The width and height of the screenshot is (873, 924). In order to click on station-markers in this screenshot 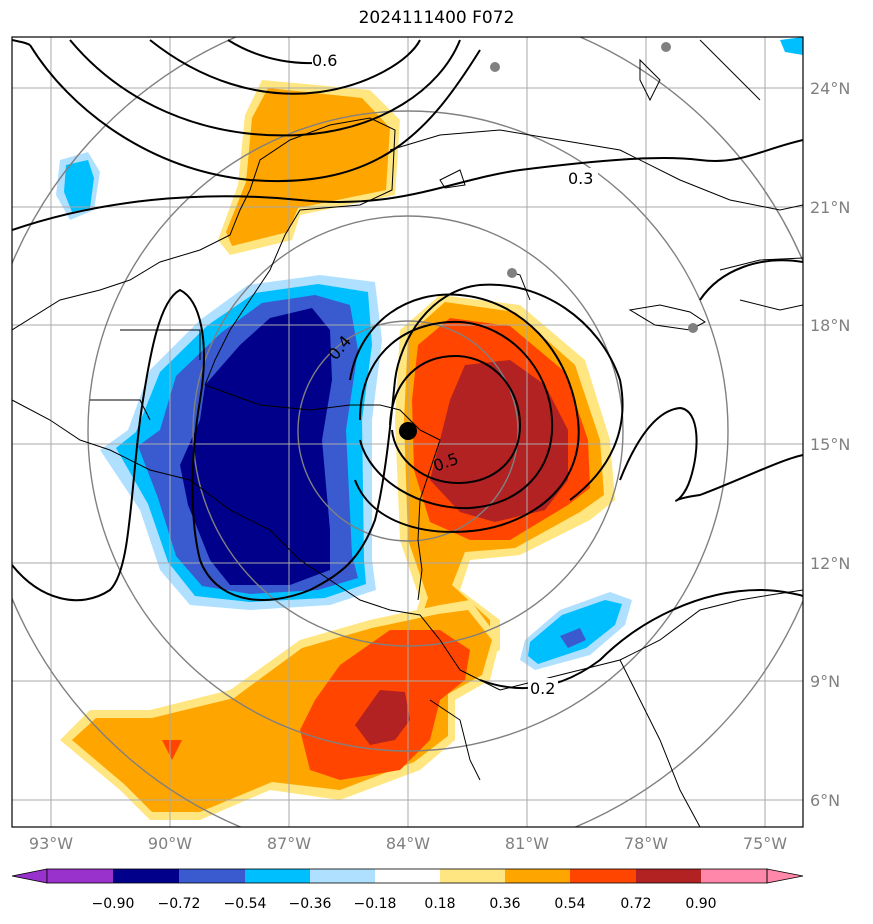, I will do `click(594, 187)`.